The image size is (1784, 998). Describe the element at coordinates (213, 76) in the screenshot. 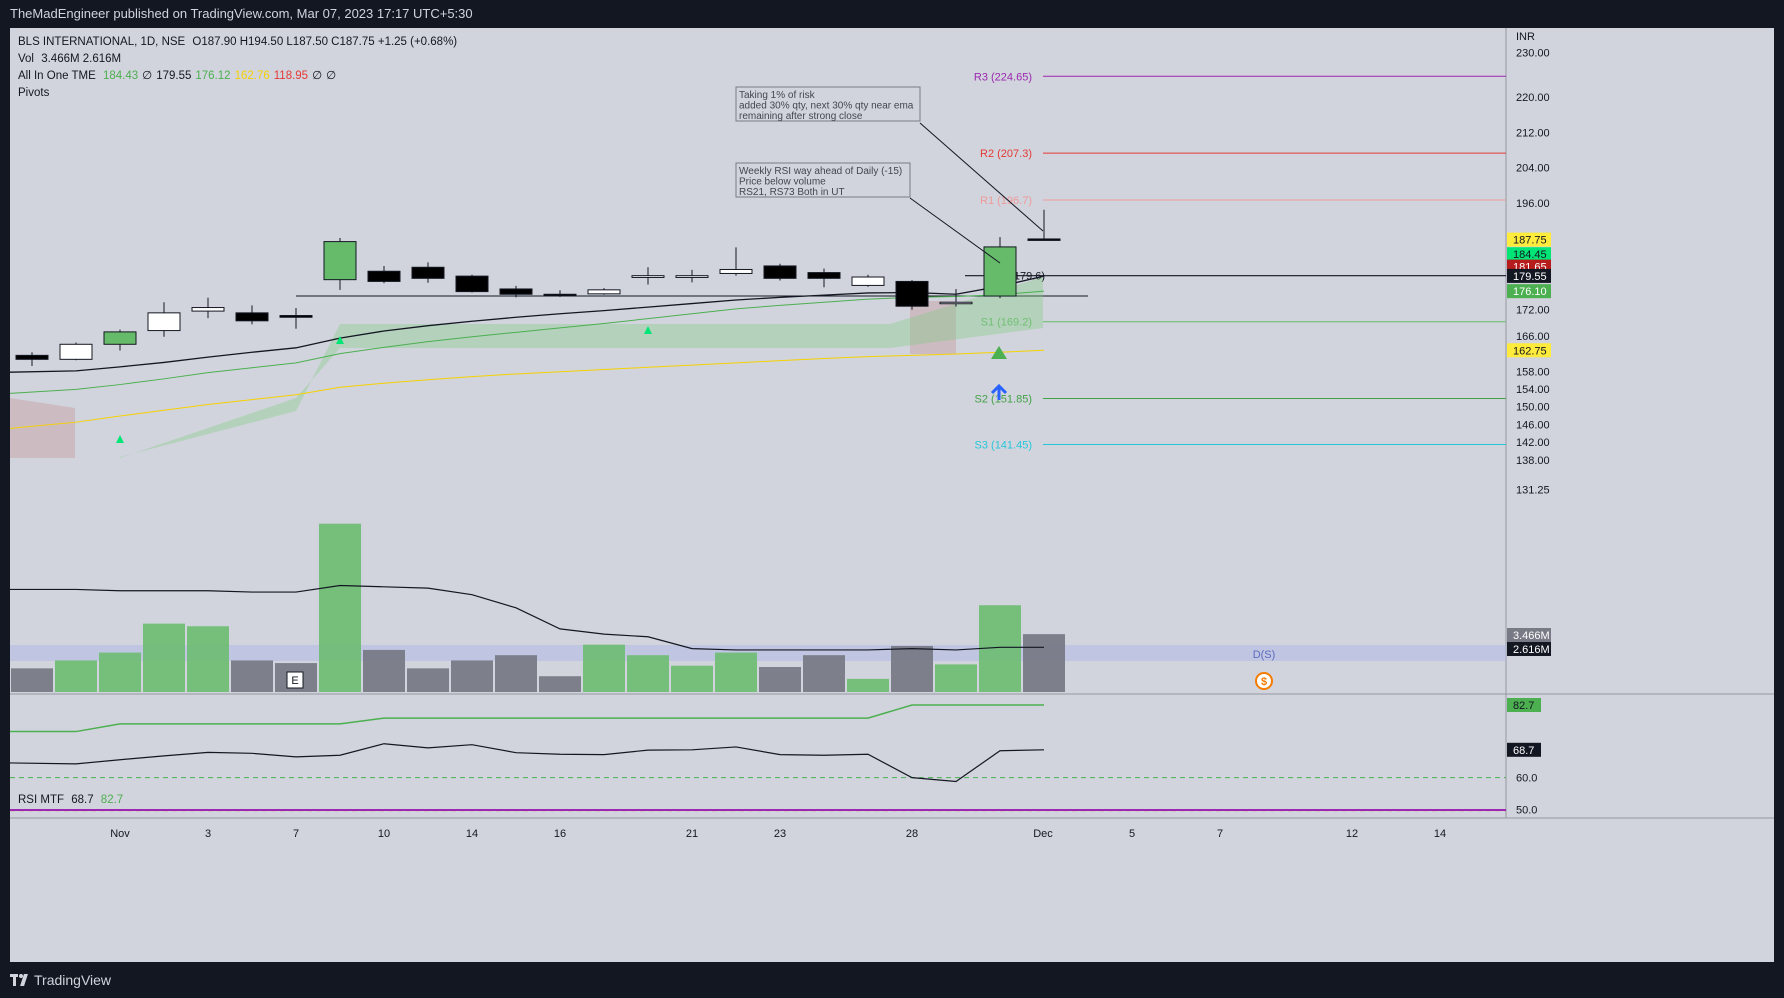

I see `indicator-value: 176.12` at that location.